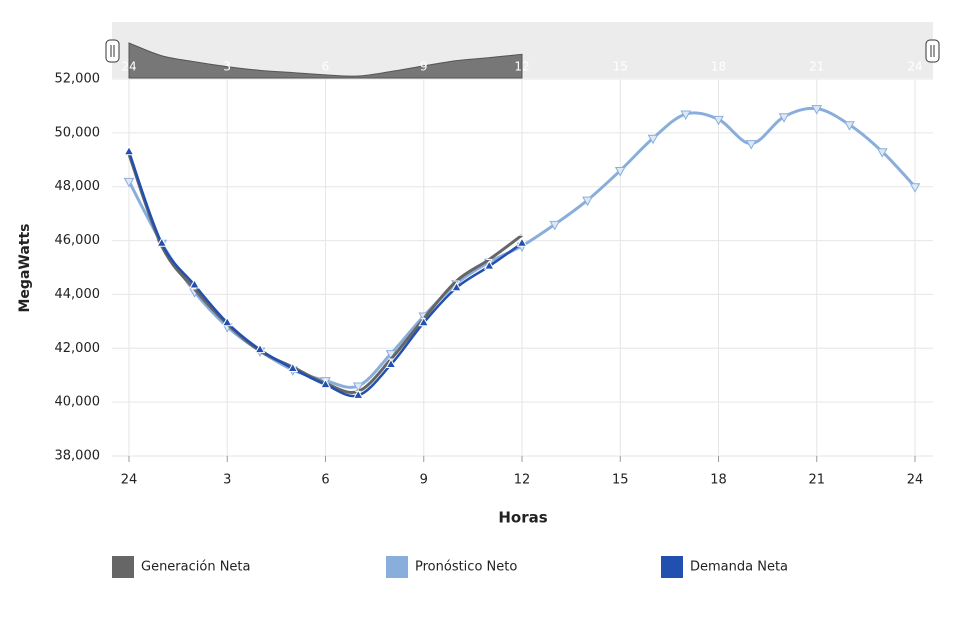 The image size is (980, 624). I want to click on y-axis-title: MegaWatts, so click(25, 267).